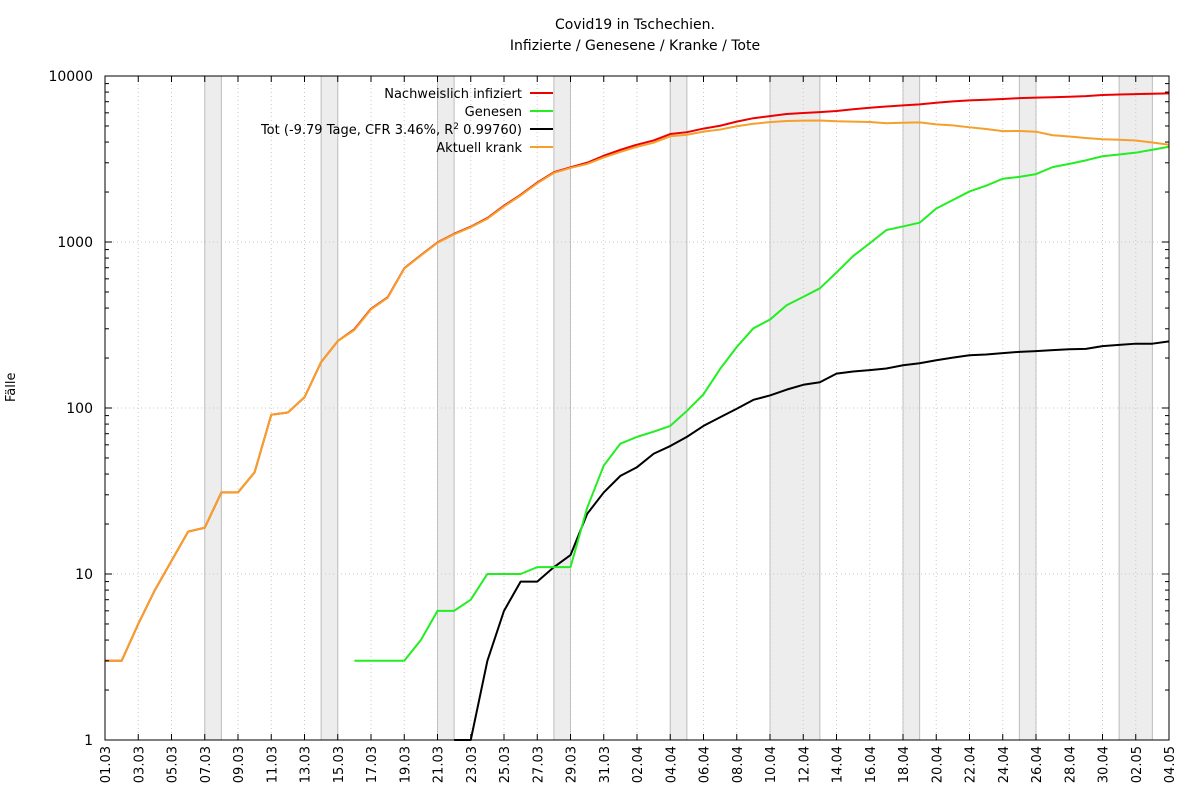 This screenshot has width=1200, height=800. Describe the element at coordinates (139, 764) in the screenshot. I see `x-tick-label: 03.03` at that location.